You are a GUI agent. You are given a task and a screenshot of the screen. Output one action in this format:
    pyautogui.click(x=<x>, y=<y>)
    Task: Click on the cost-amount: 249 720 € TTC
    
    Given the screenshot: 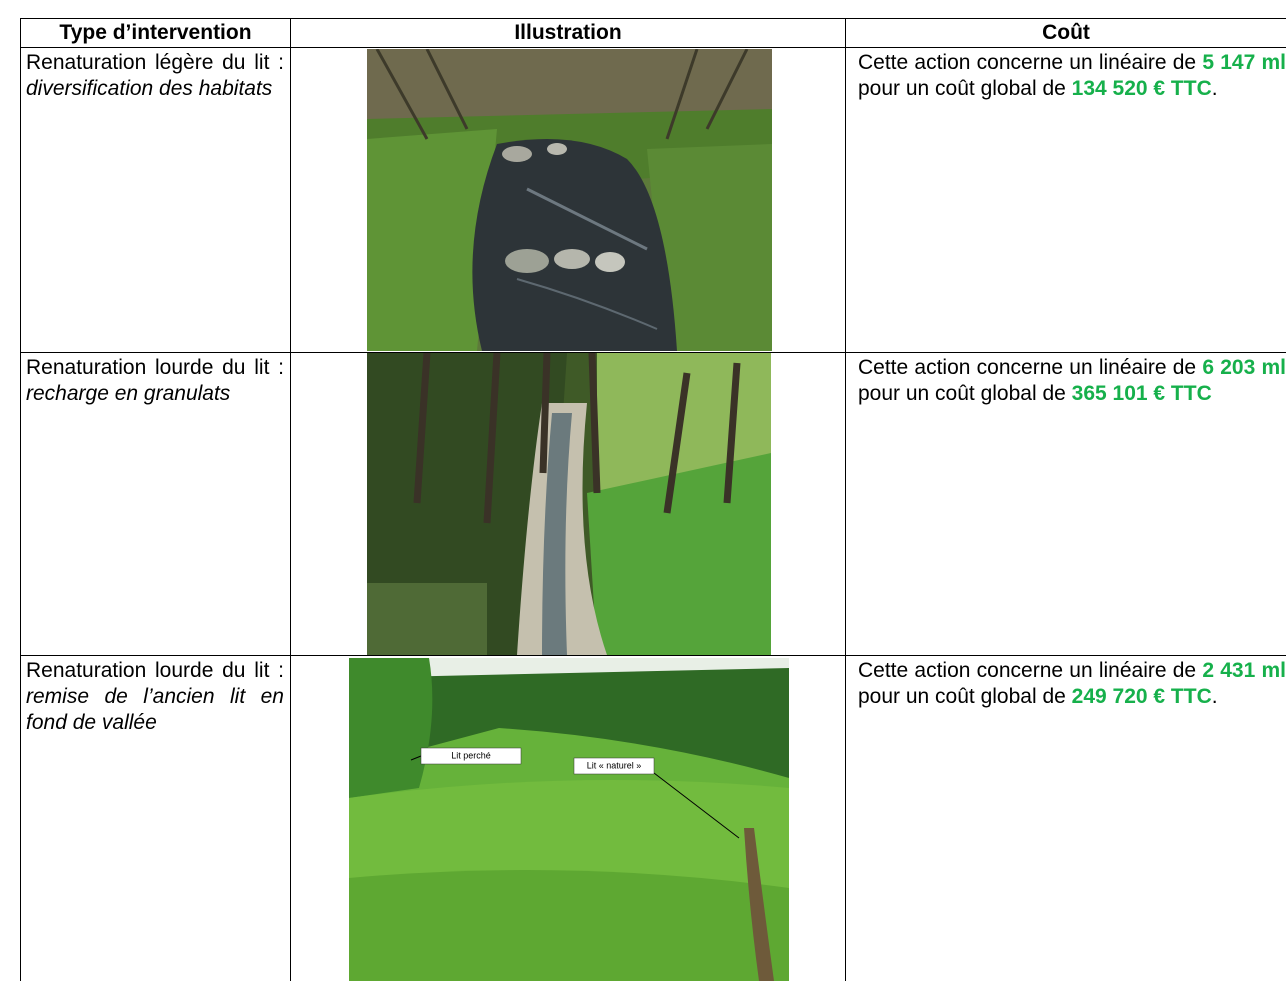 What is the action you would take?
    pyautogui.click(x=1141, y=696)
    